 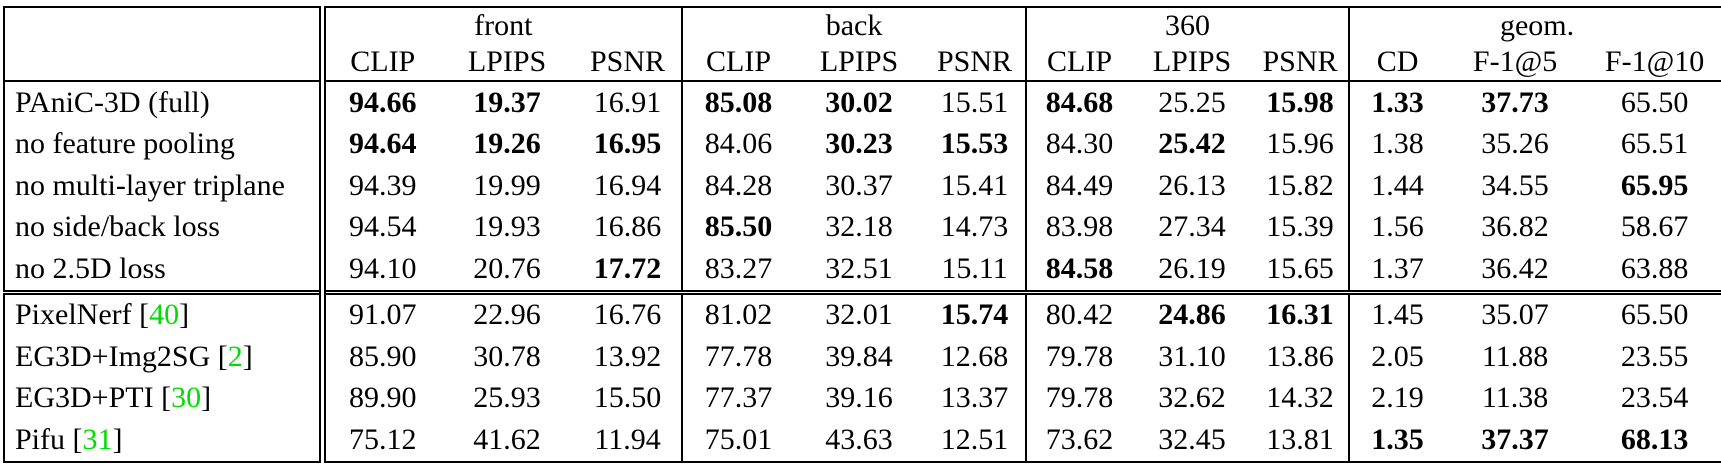 I want to click on metric-value-cell: 73.62, so click(x=1079, y=440).